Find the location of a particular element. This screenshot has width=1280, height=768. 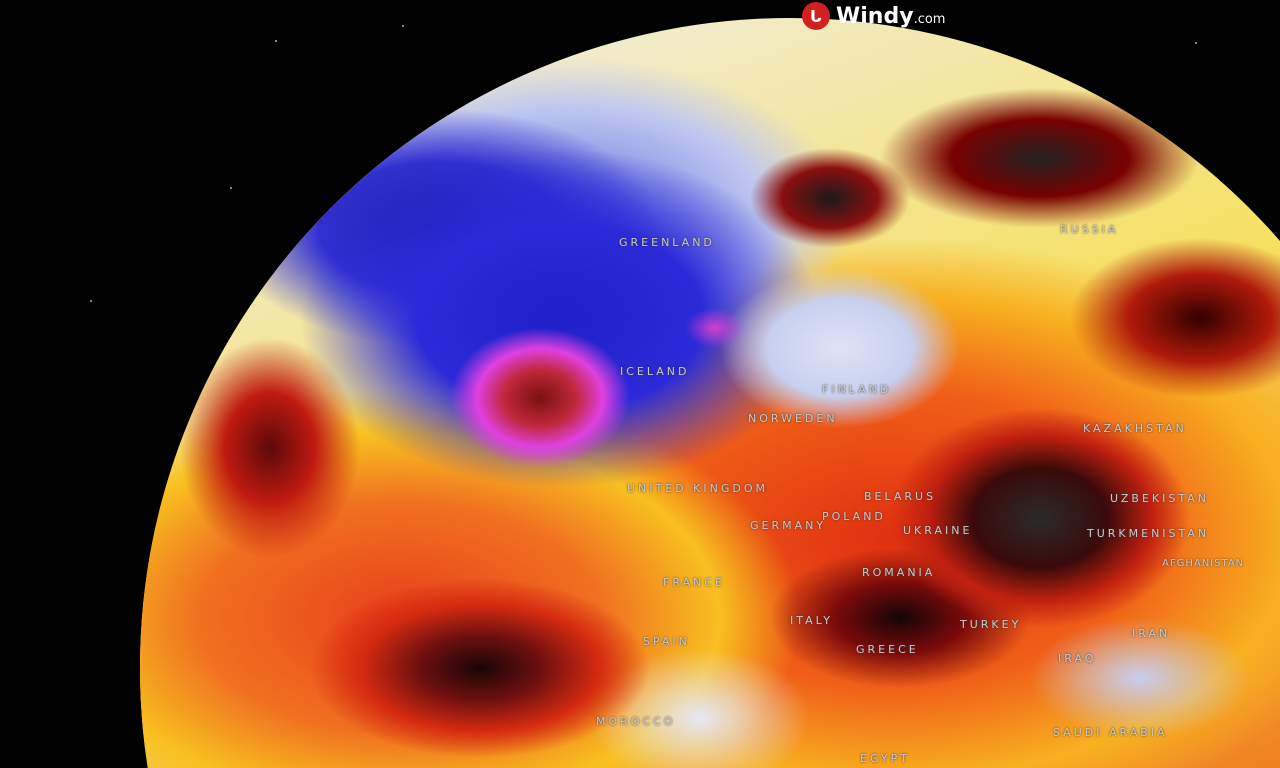

map-label: ITALY is located at coordinates (812, 620).